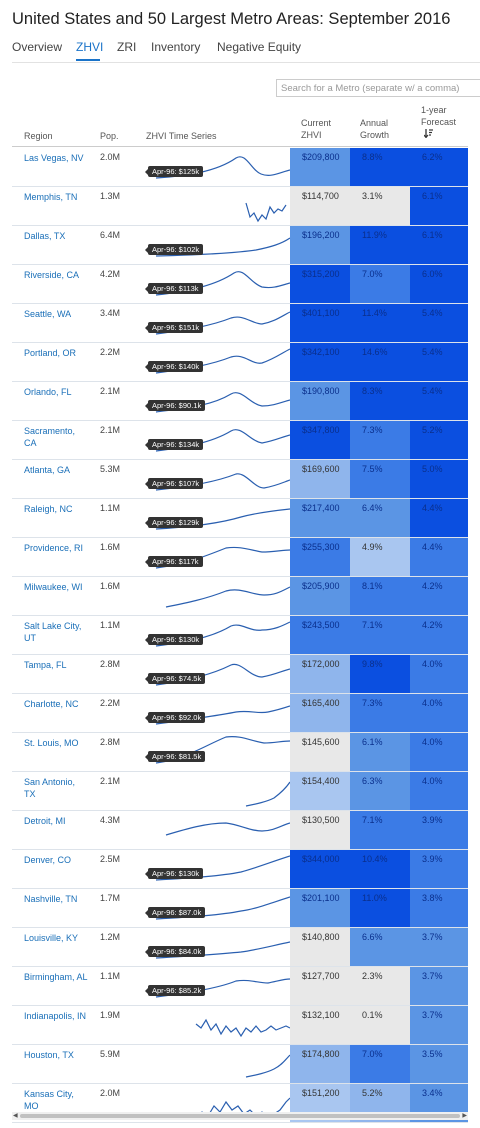 This screenshot has height=1128, width=480. I want to click on table-row: Indianapolis, IN 1.9M $132,100 0.1% 3.7%, so click(240, 1025).